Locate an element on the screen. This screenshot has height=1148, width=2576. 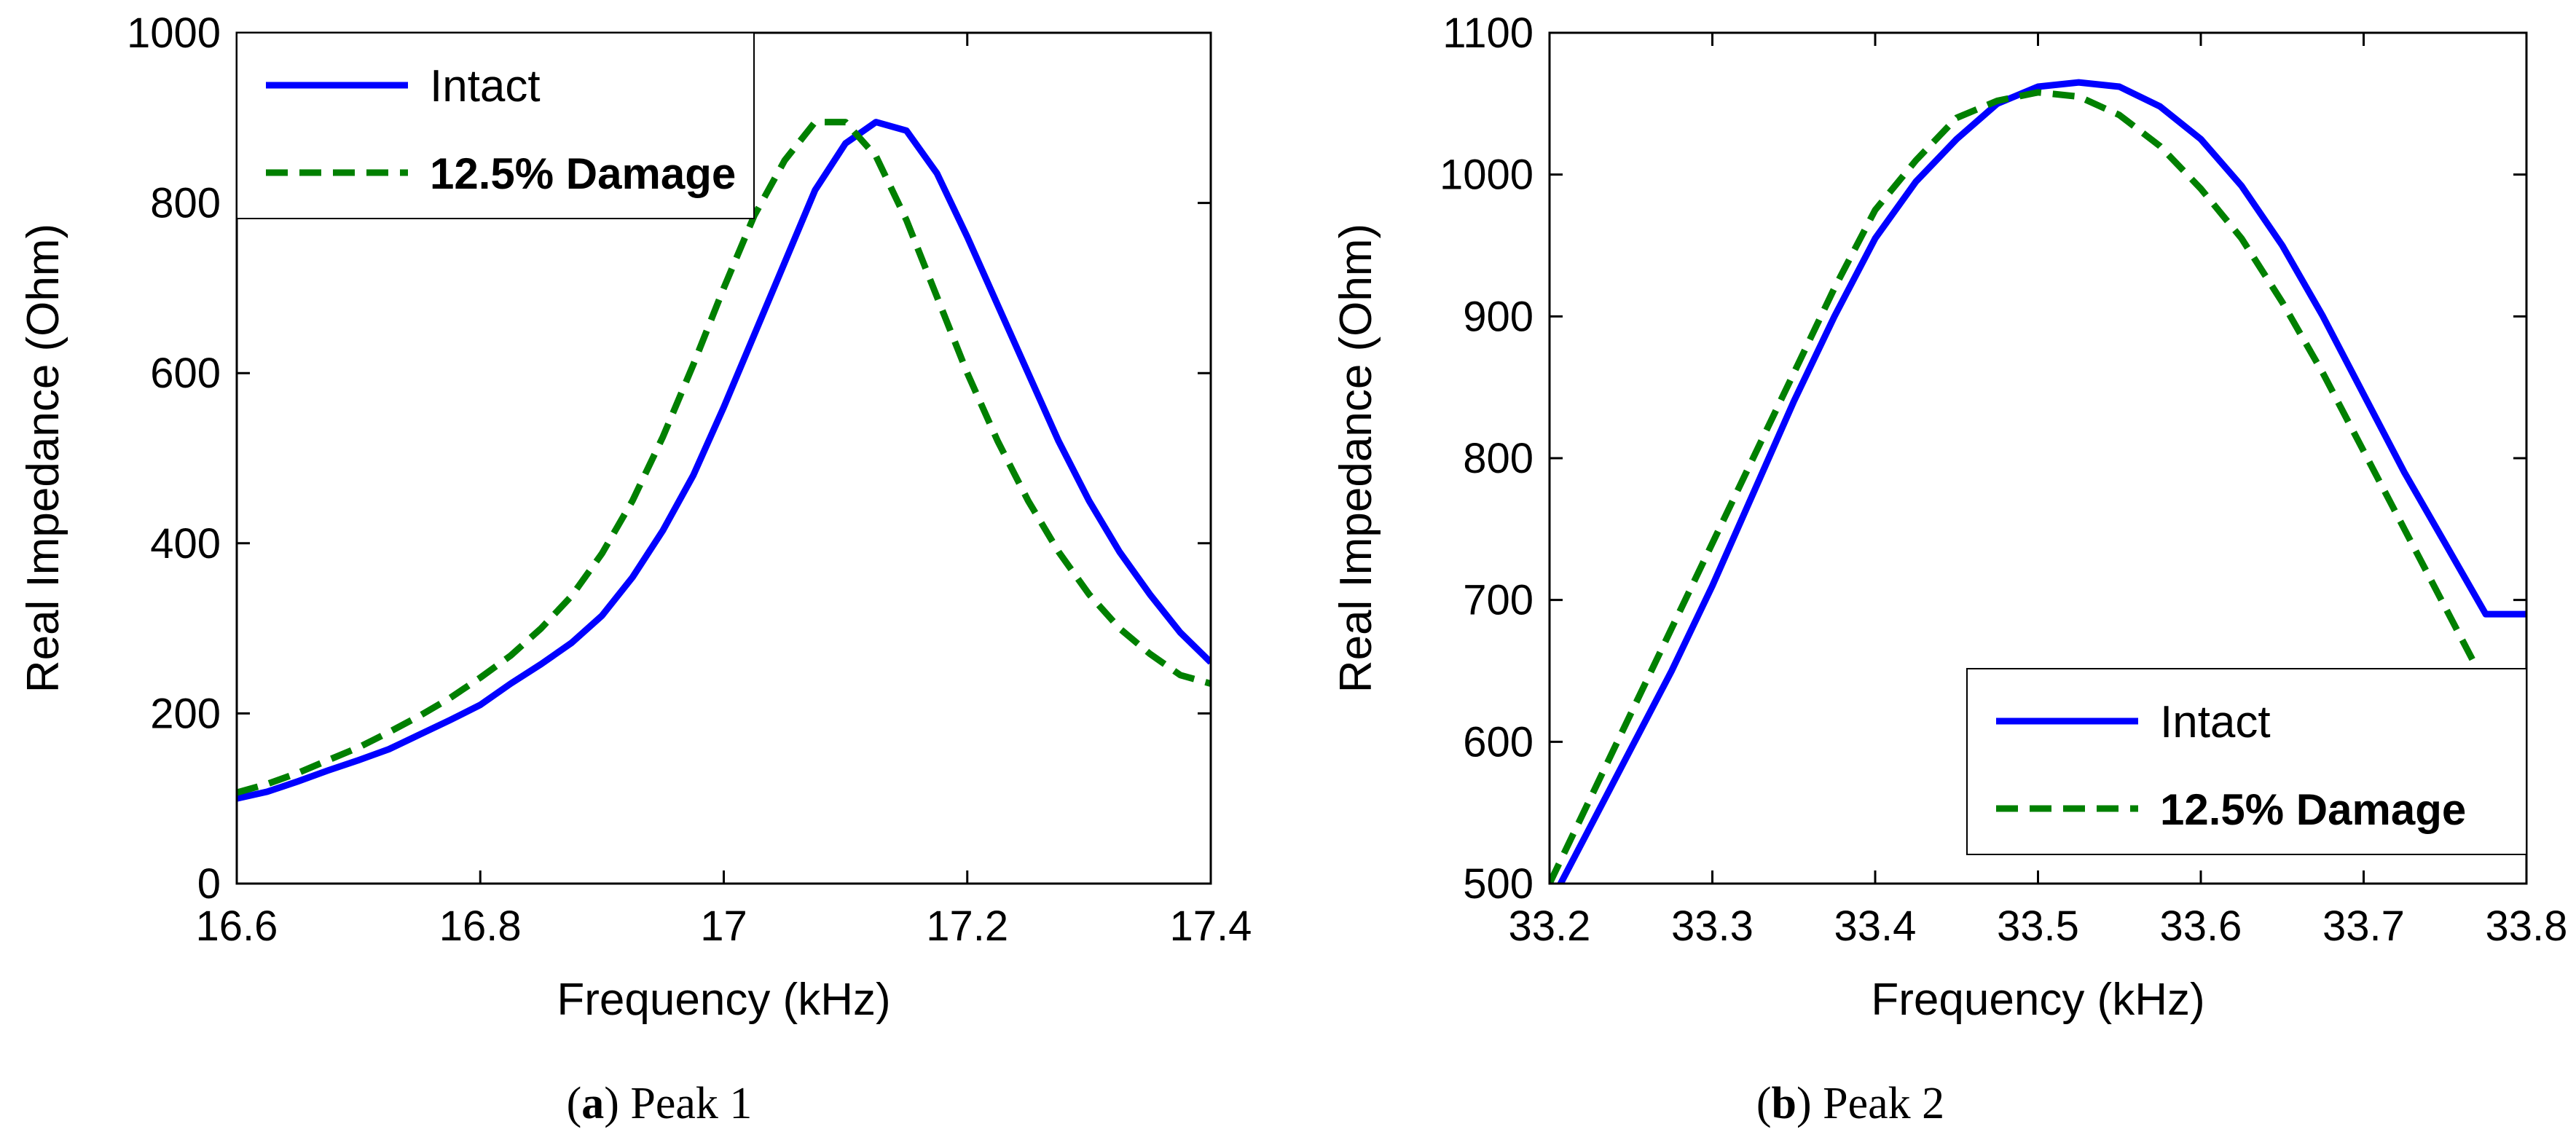
y-tick-label: 400 is located at coordinates (185, 543).